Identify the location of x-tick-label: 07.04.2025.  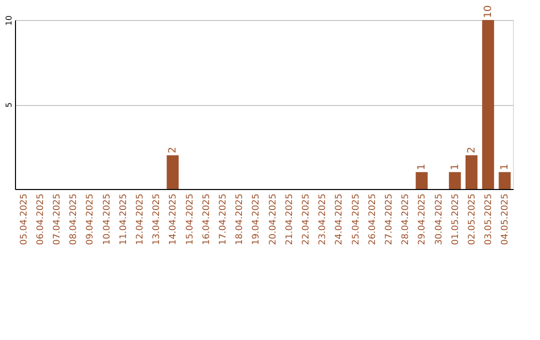
(57, 220).